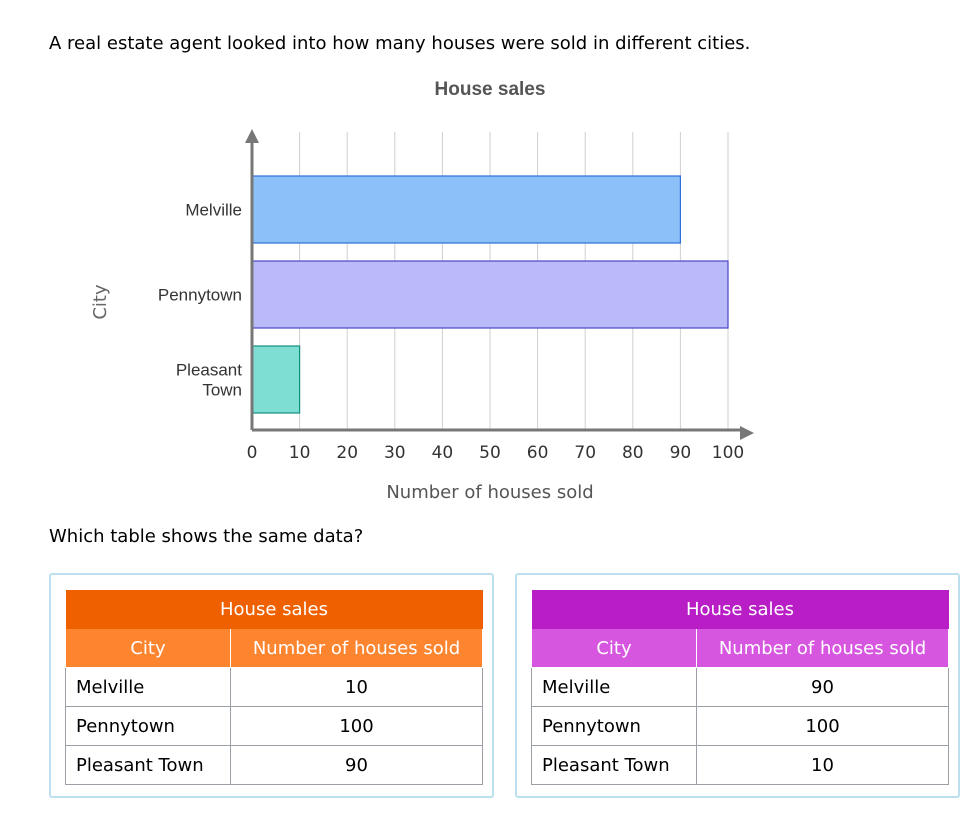 The width and height of the screenshot is (976, 826). Describe the element at coordinates (443, 453) in the screenshot. I see `x-tick-label: 40` at that location.